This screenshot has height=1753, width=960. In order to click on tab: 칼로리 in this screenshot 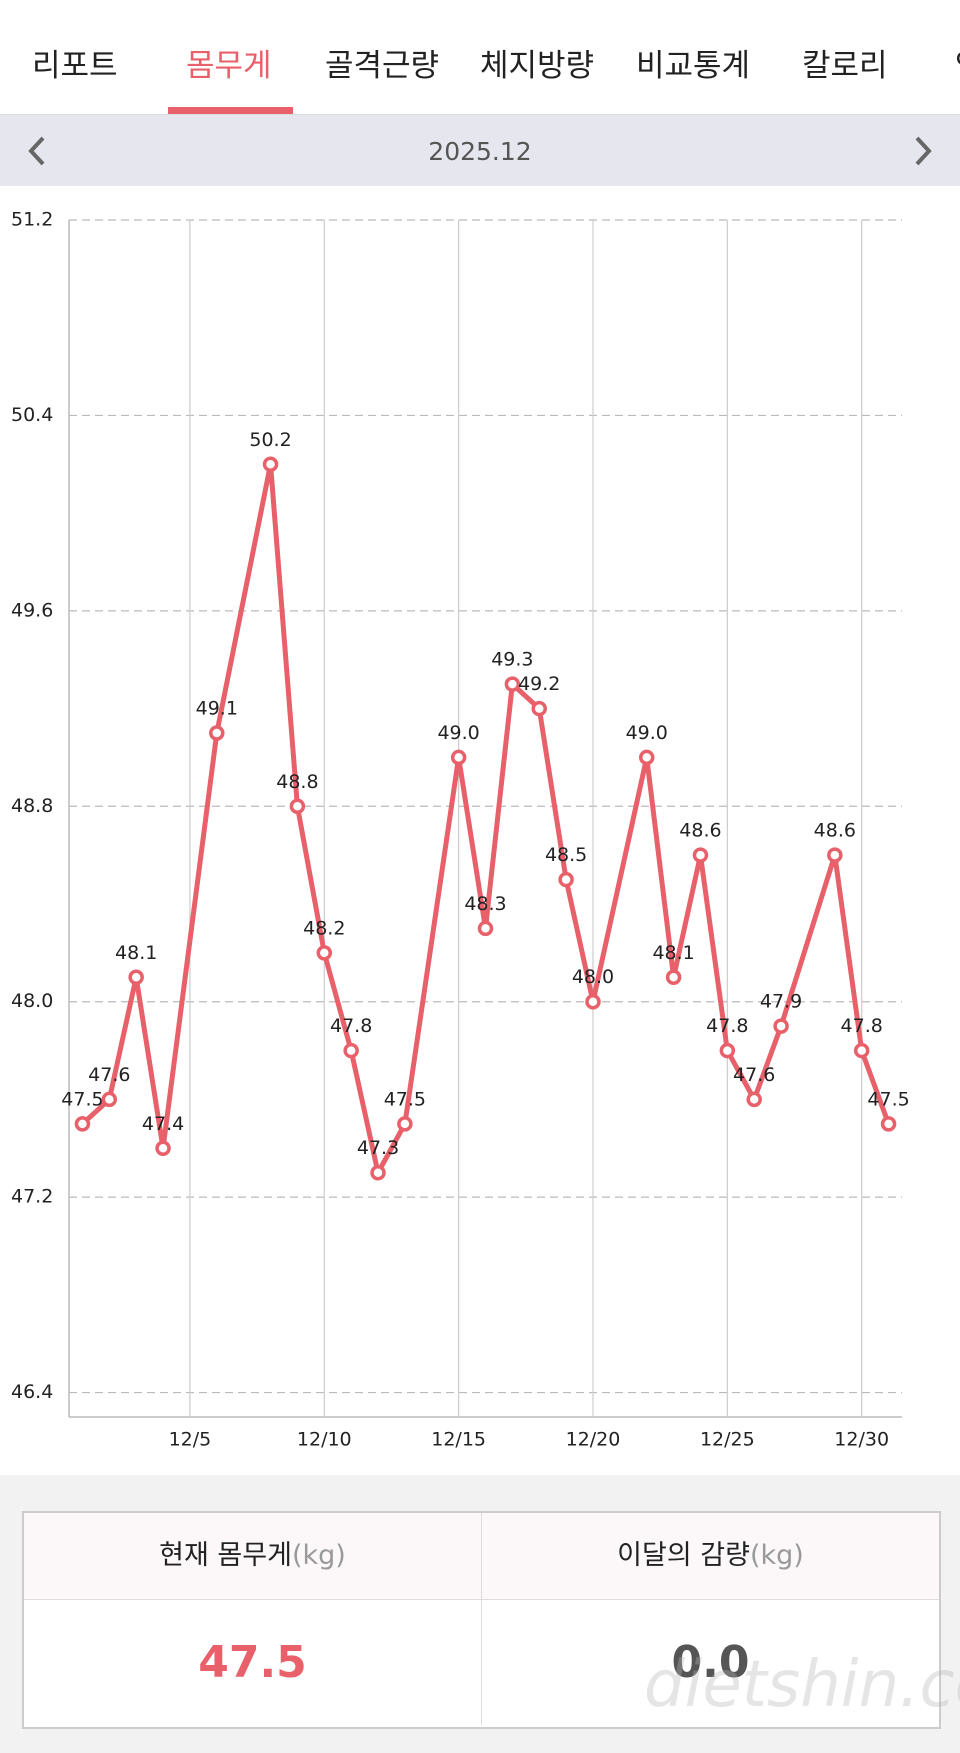, I will do `click(845, 66)`.